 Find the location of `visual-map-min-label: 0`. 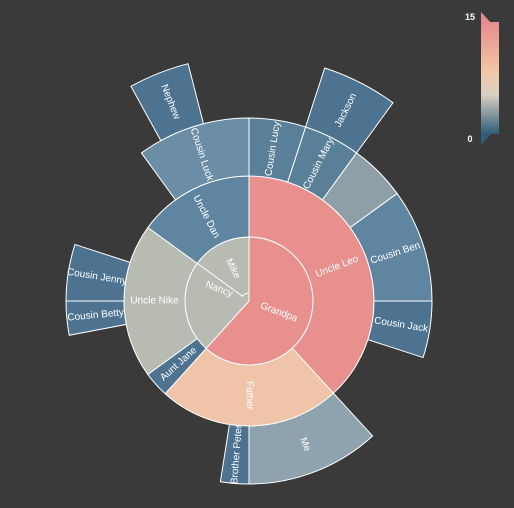

visual-map-min-label: 0 is located at coordinates (469, 139).